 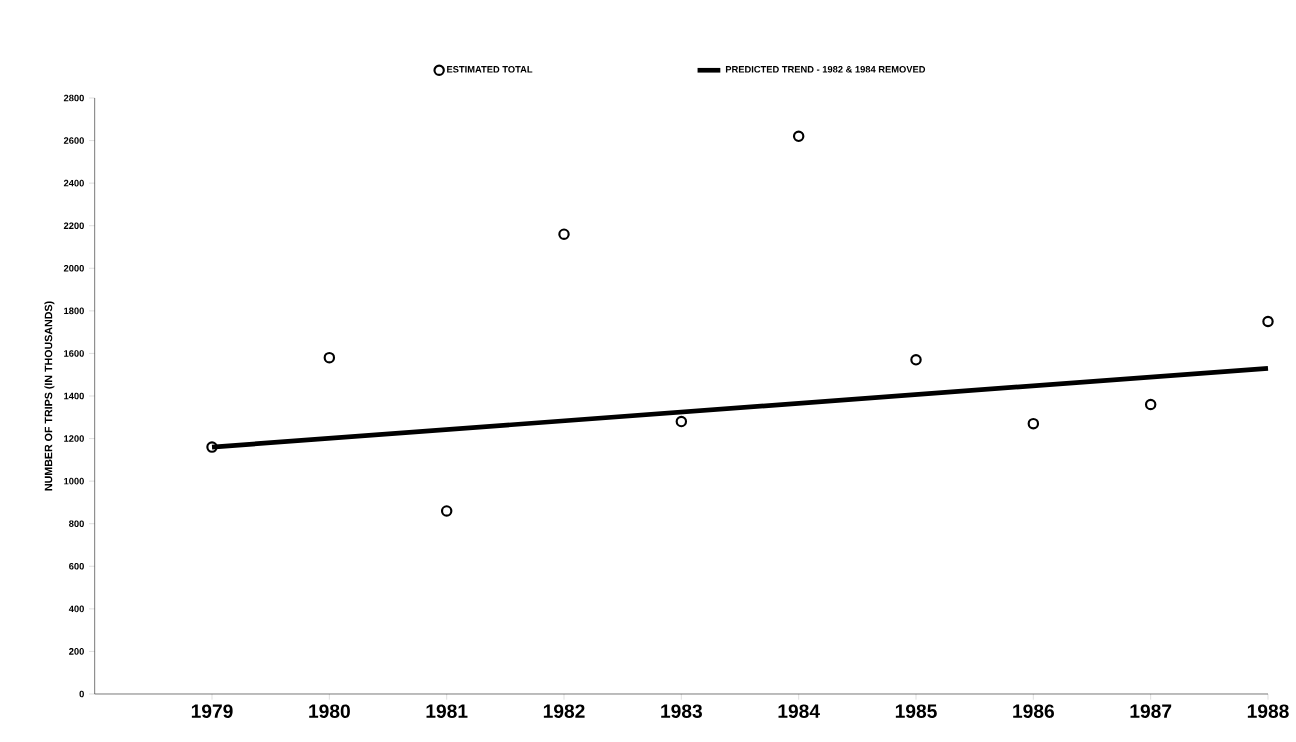 I want to click on y-tick-label: 600, so click(x=76, y=566).